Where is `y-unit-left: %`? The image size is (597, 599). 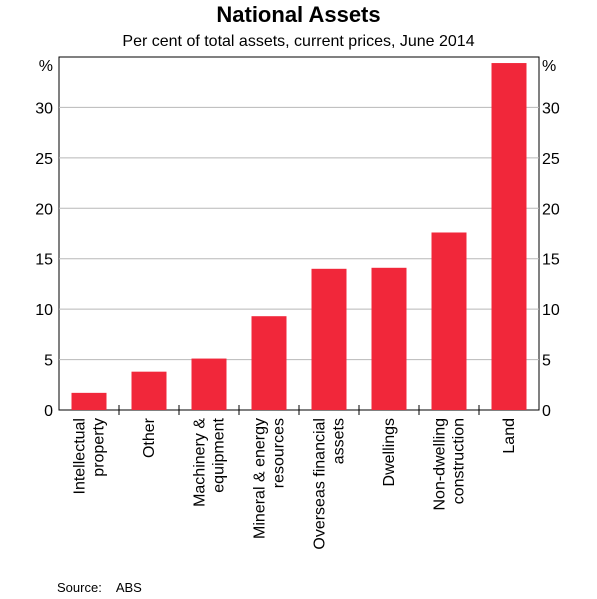 y-unit-left: % is located at coordinates (46, 66).